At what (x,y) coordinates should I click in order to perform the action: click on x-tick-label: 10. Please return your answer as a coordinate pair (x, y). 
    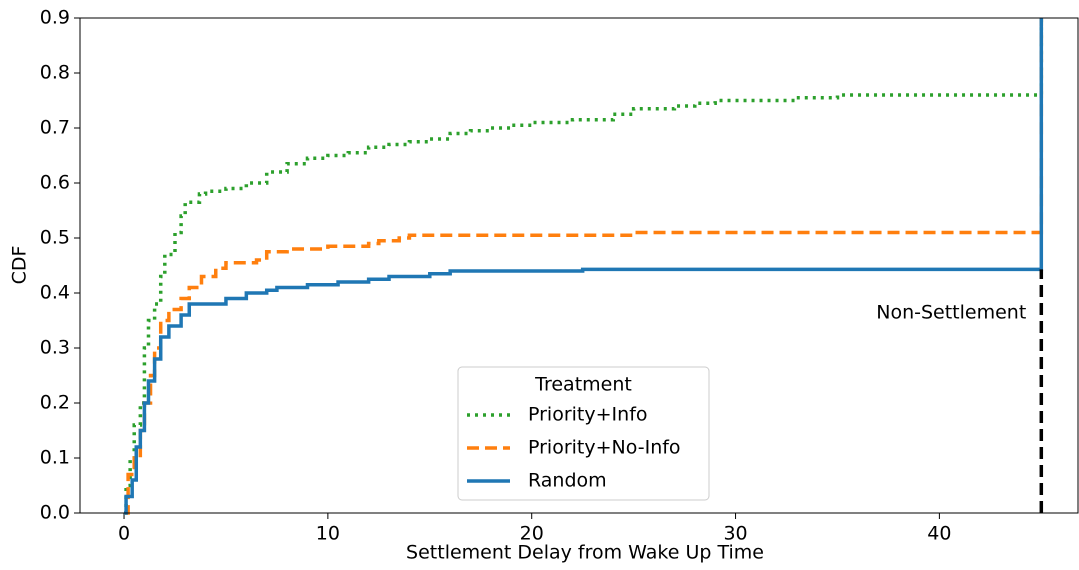
    Looking at the image, I should click on (328, 534).